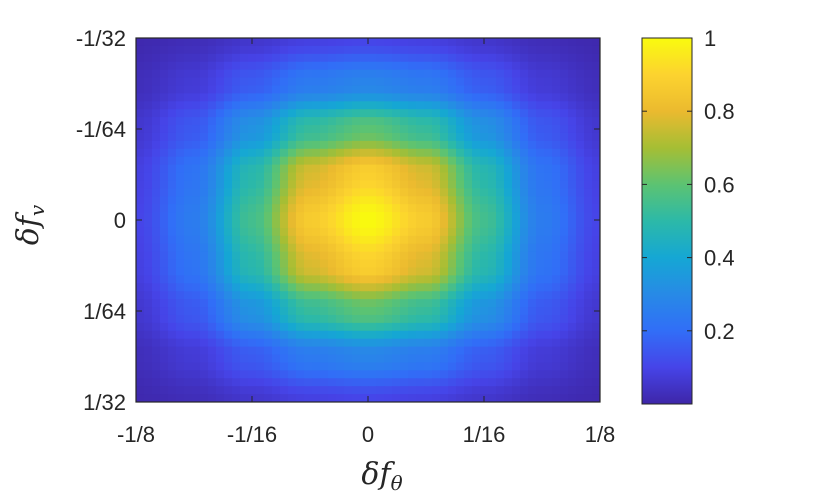 The width and height of the screenshot is (830, 502). What do you see at coordinates (484, 434) in the screenshot?
I see `x-tick-label: 1/16` at bounding box center [484, 434].